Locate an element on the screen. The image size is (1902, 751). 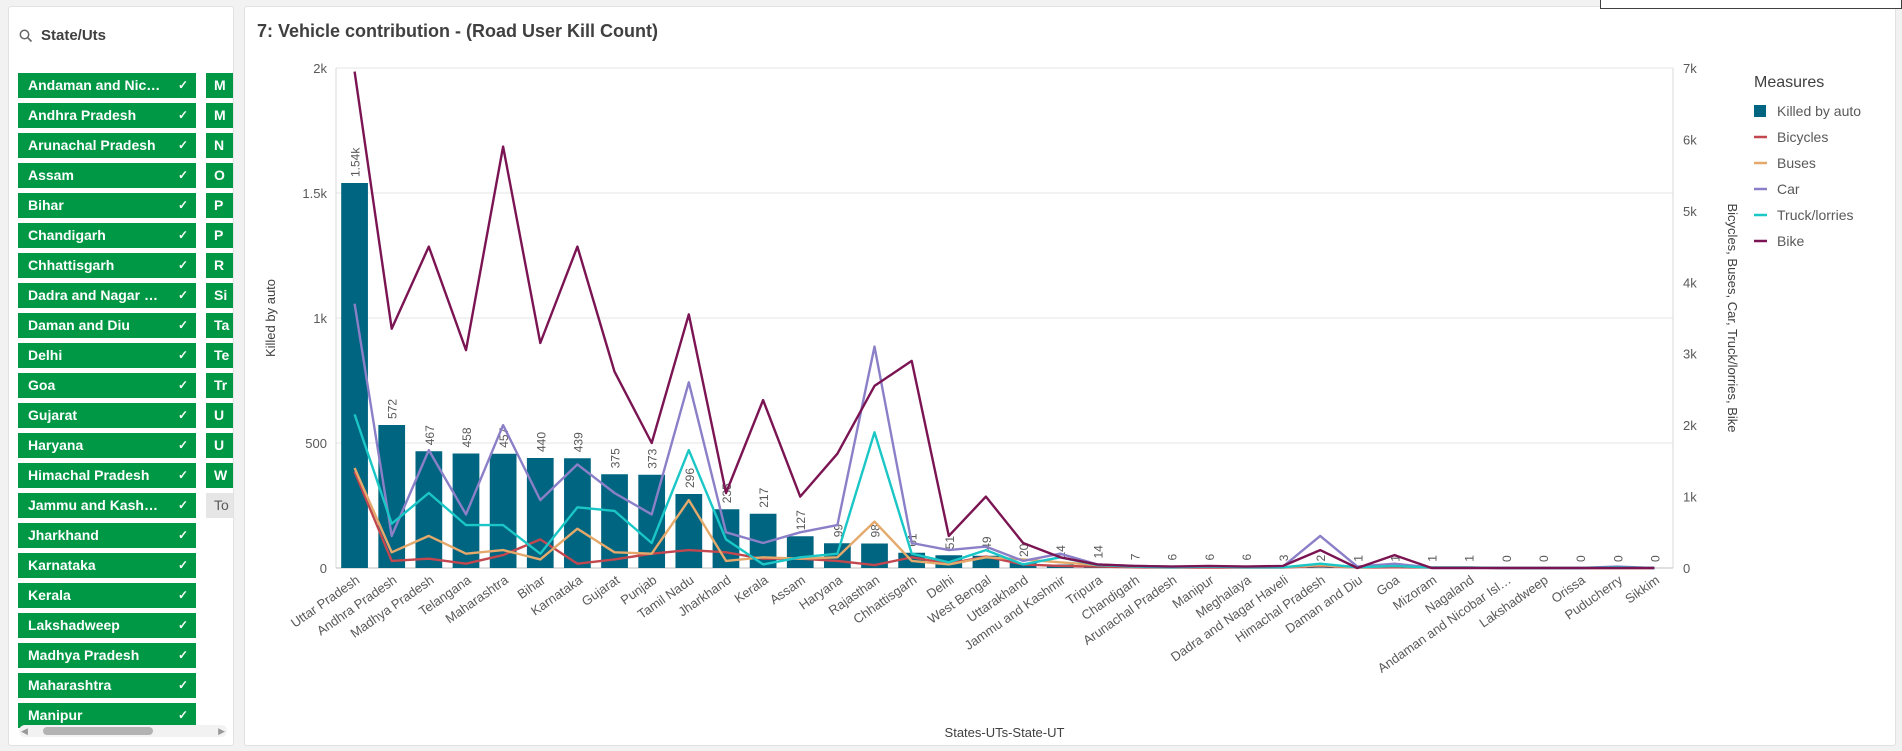
filter-item: R is located at coordinates (219, 265).